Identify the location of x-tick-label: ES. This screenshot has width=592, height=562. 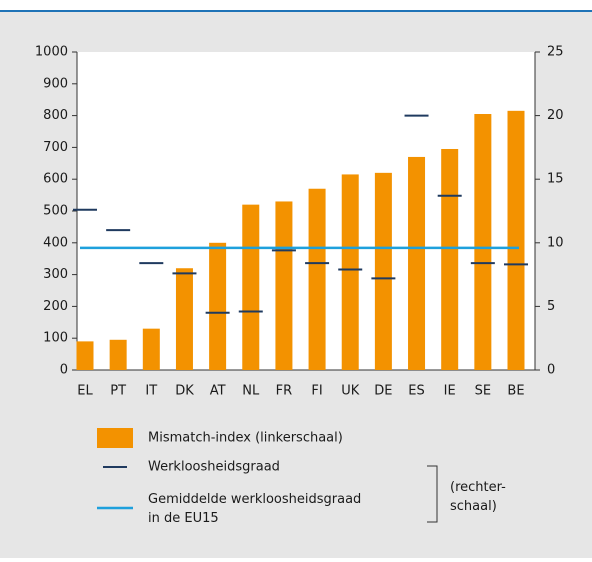
(416, 391).